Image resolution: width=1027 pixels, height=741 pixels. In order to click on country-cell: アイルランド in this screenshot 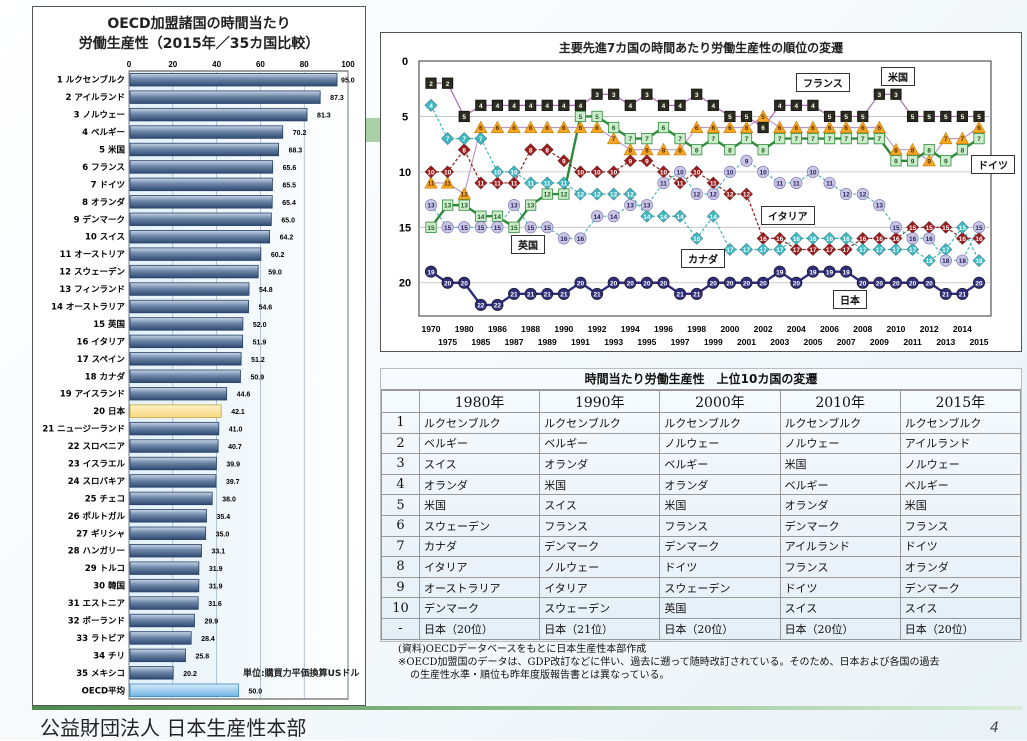, I will do `click(960, 443)`.